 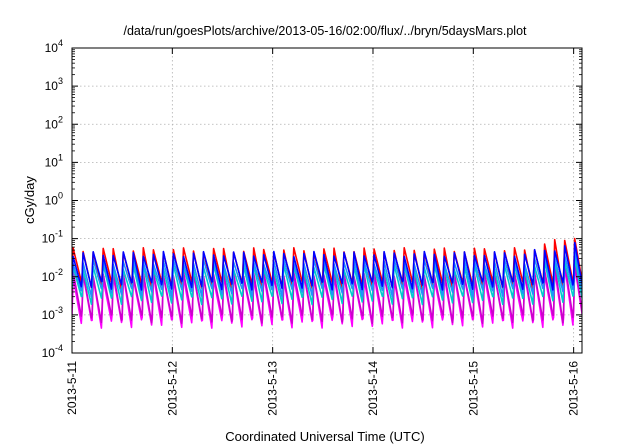 What do you see at coordinates (54, 46) in the screenshot?
I see `y-tick-label: 10⁴` at bounding box center [54, 46].